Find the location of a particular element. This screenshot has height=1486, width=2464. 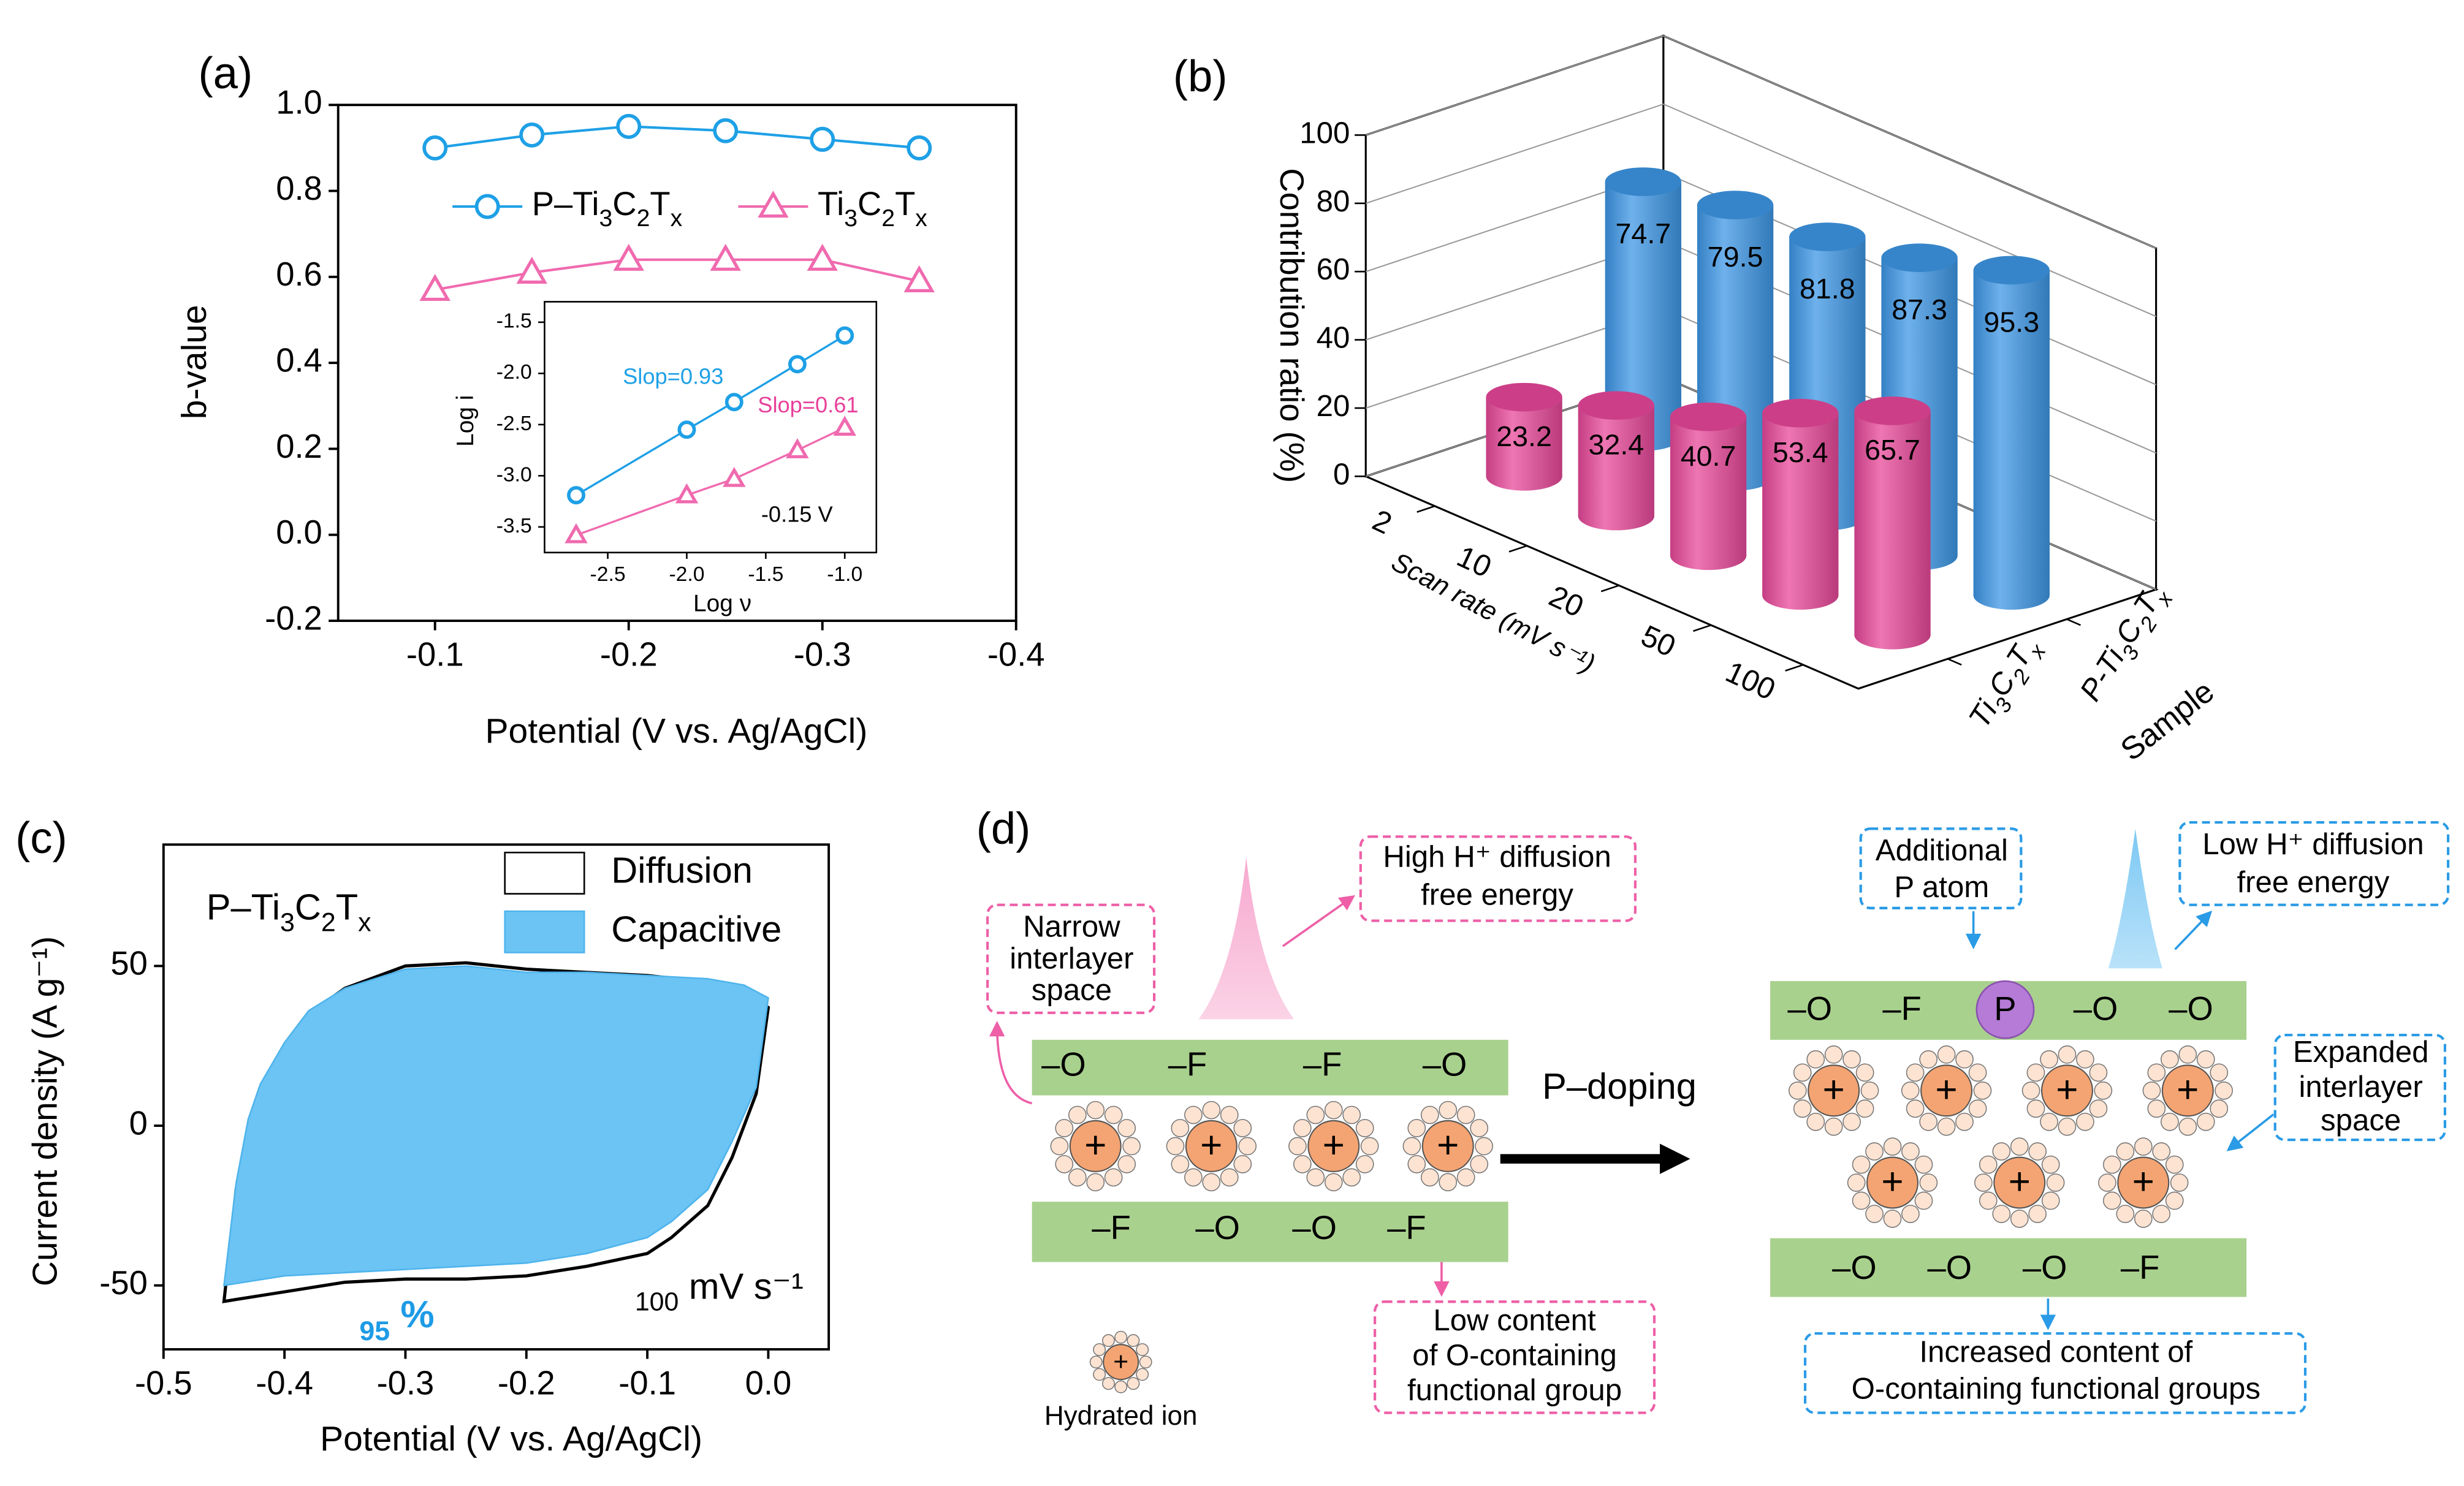

subscript: 100 is located at coordinates (657, 1302).